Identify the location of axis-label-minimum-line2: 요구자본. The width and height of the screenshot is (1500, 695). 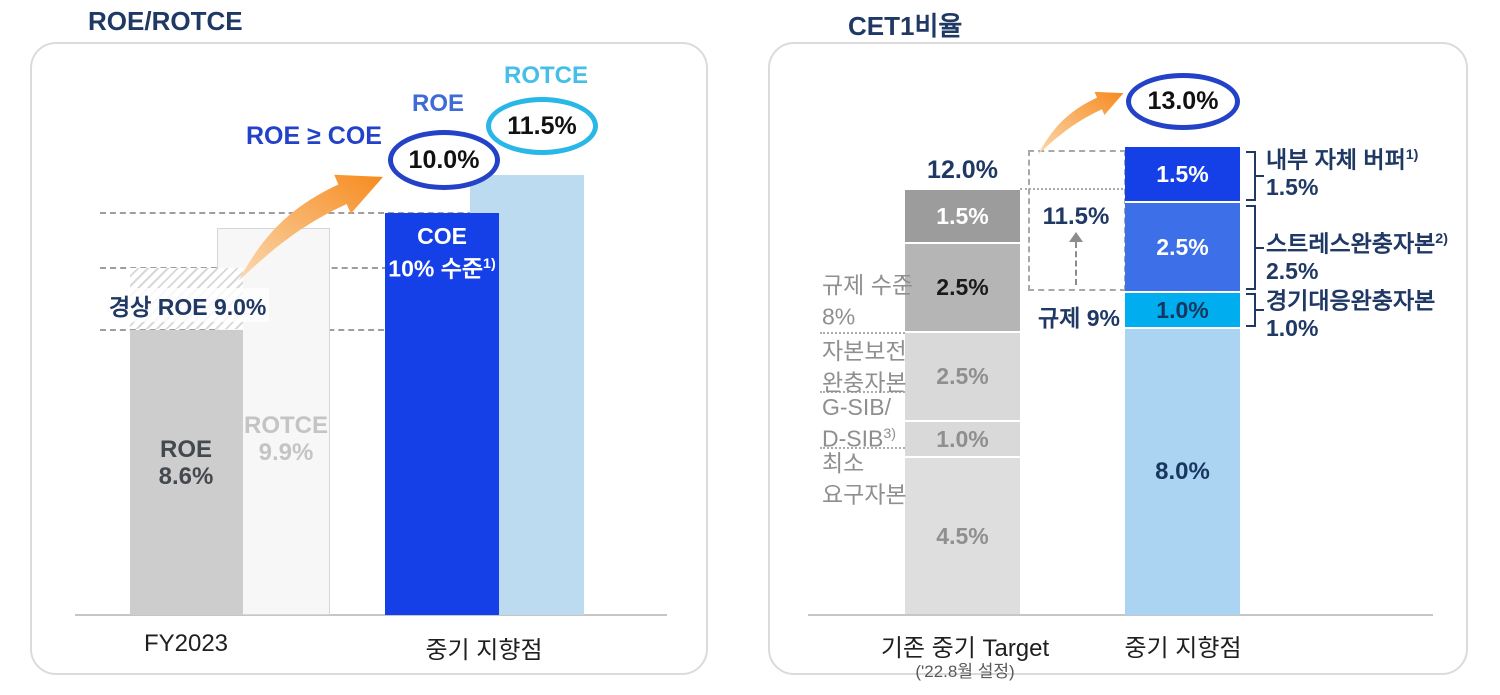
(864, 493).